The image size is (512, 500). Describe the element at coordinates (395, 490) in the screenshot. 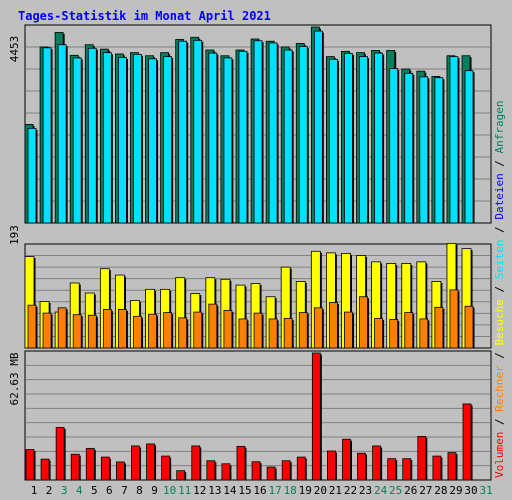

I see `x-tick-label: 25` at that location.